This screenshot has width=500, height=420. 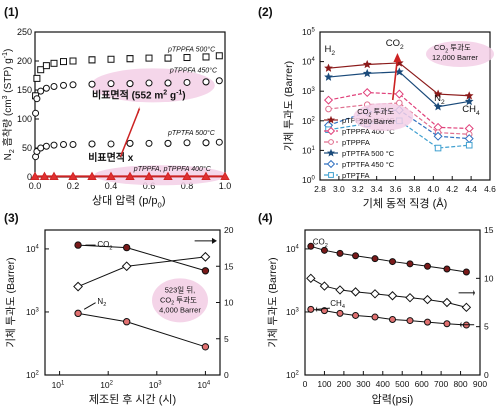 What do you see at coordinates (183, 96) in the screenshot?
I see `annotation-surface-area-part: )` at bounding box center [183, 96].